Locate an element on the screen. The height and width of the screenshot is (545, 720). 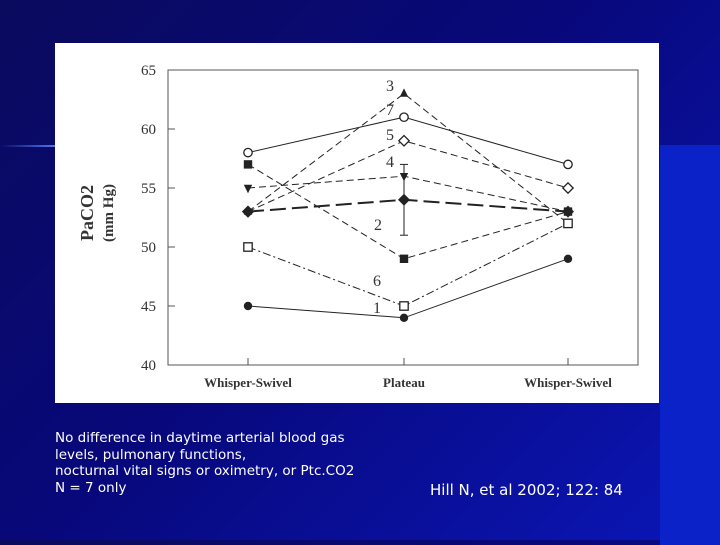
y-tick-label: 60 is located at coordinates (148, 130).